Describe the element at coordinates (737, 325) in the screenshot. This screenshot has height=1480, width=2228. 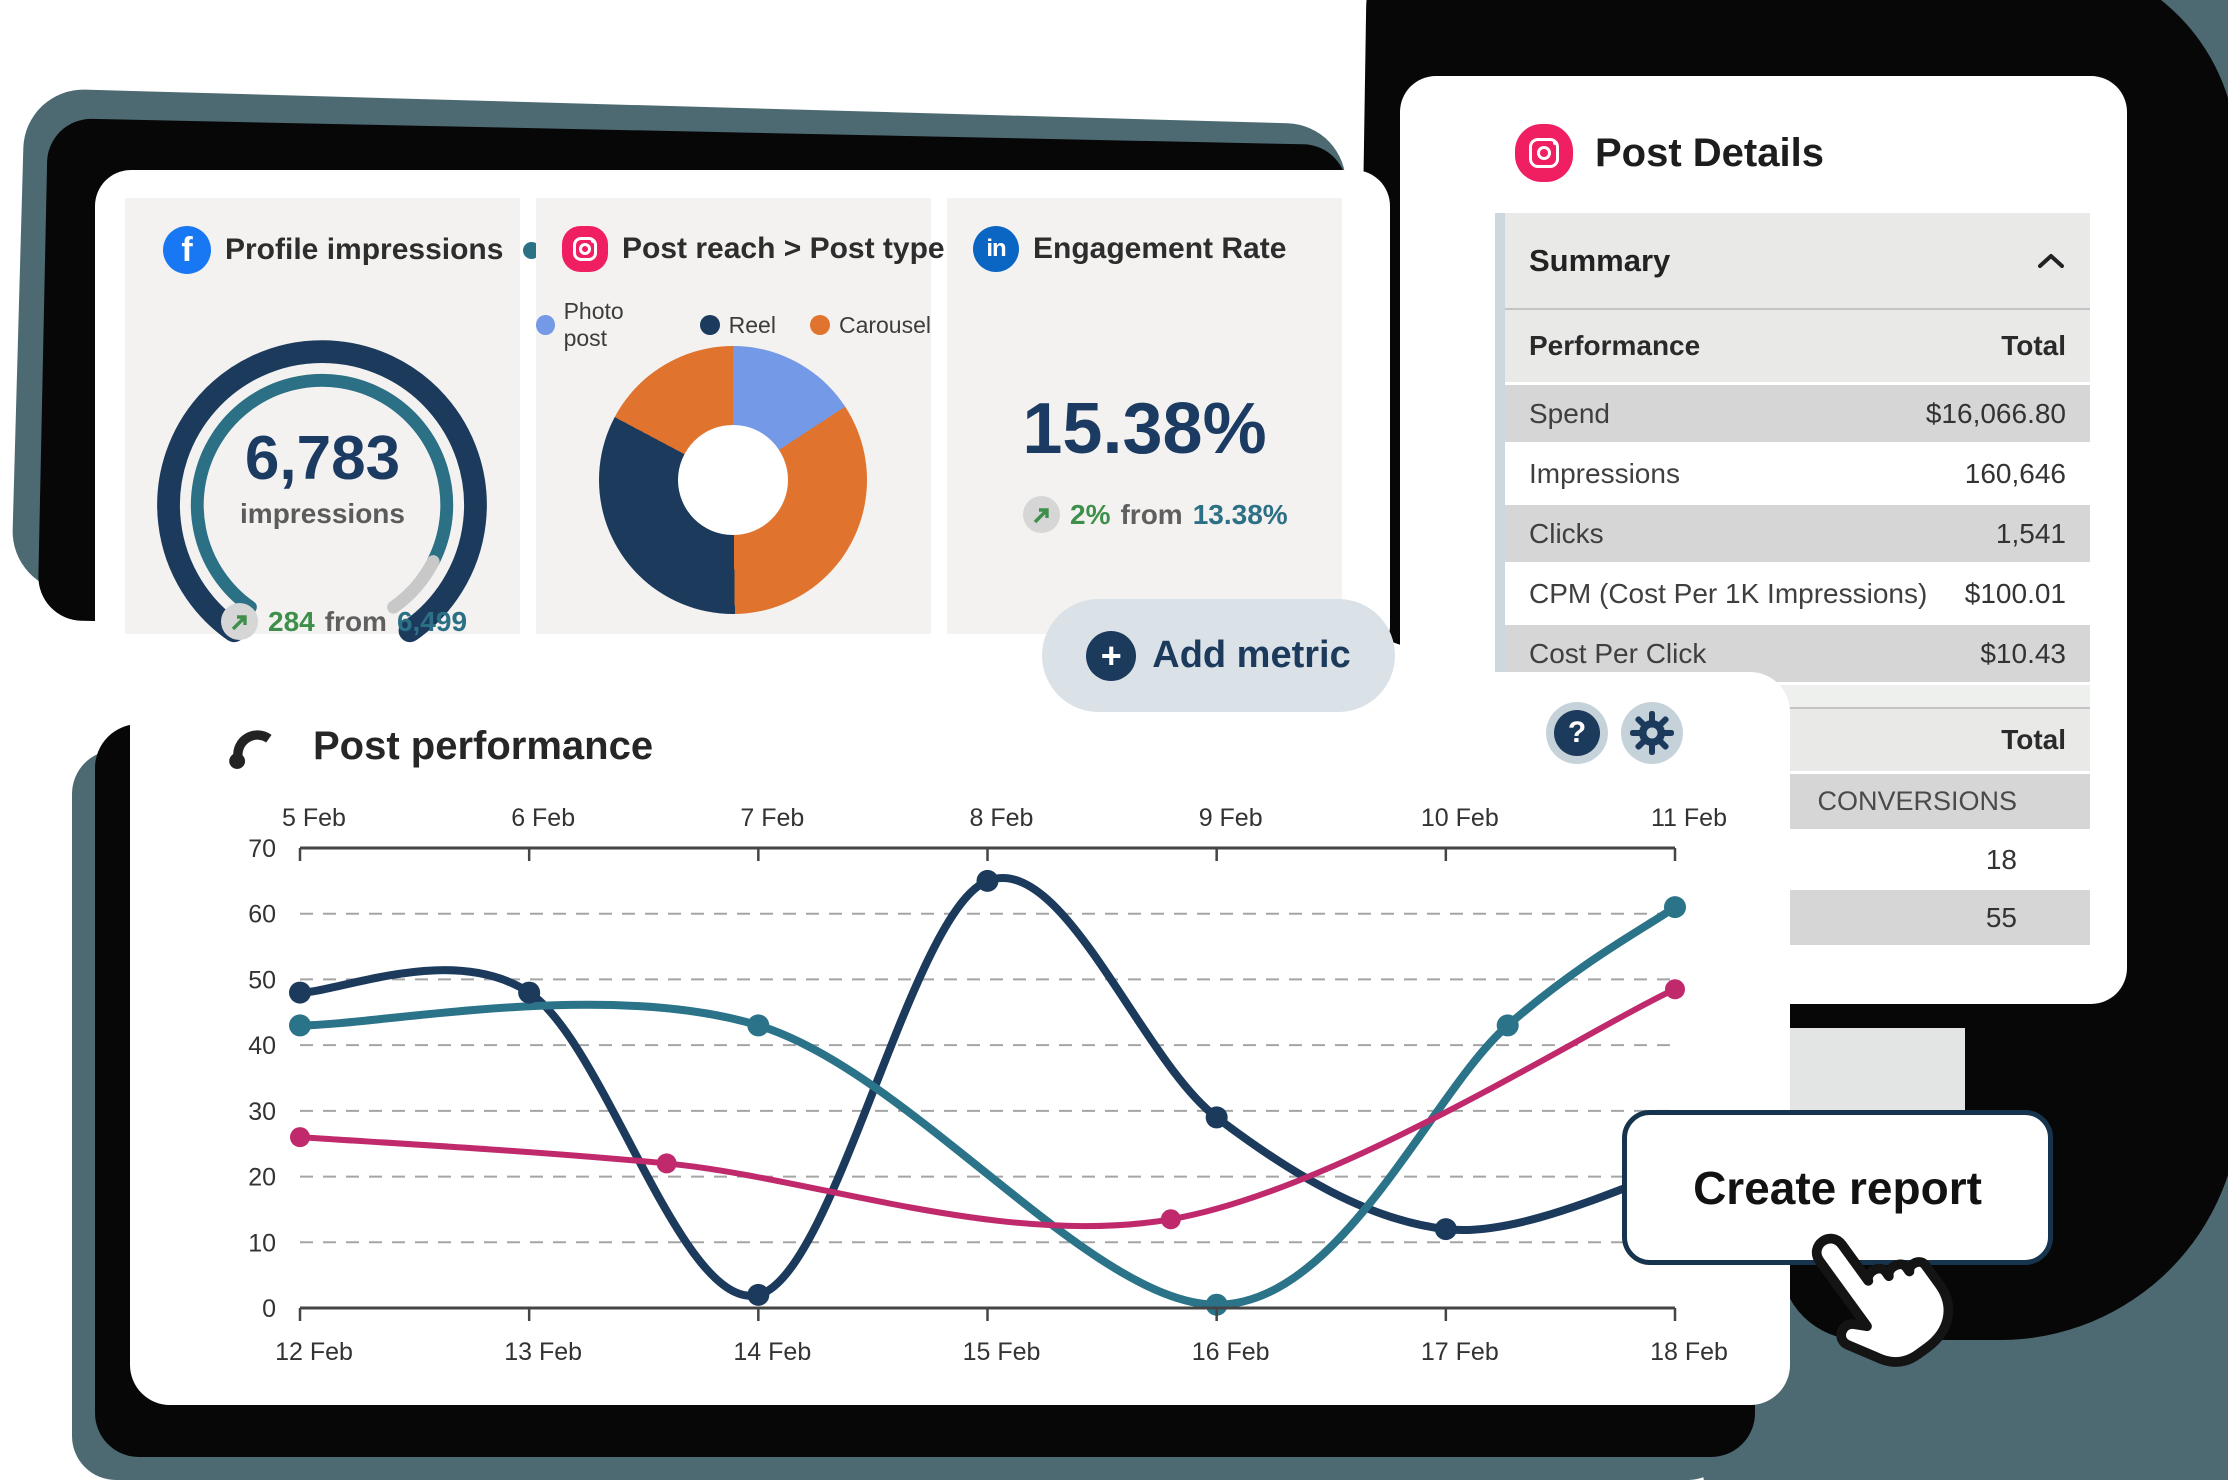
I see `legend-item: Reel` at that location.